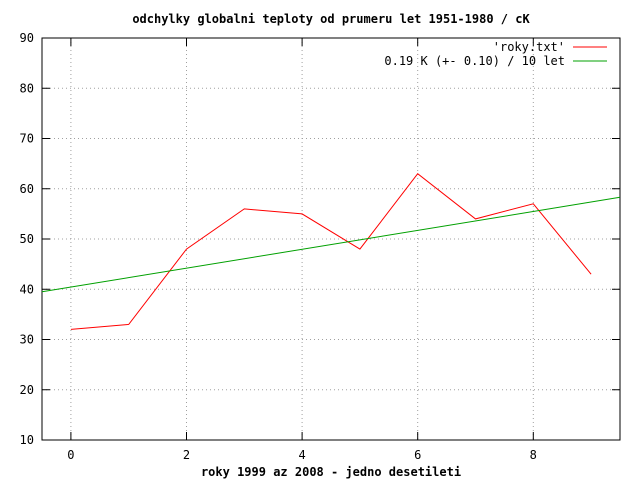  I want to click on x-axis-label: roky 1999 az 2008 - jedno desetileti, so click(331, 472).